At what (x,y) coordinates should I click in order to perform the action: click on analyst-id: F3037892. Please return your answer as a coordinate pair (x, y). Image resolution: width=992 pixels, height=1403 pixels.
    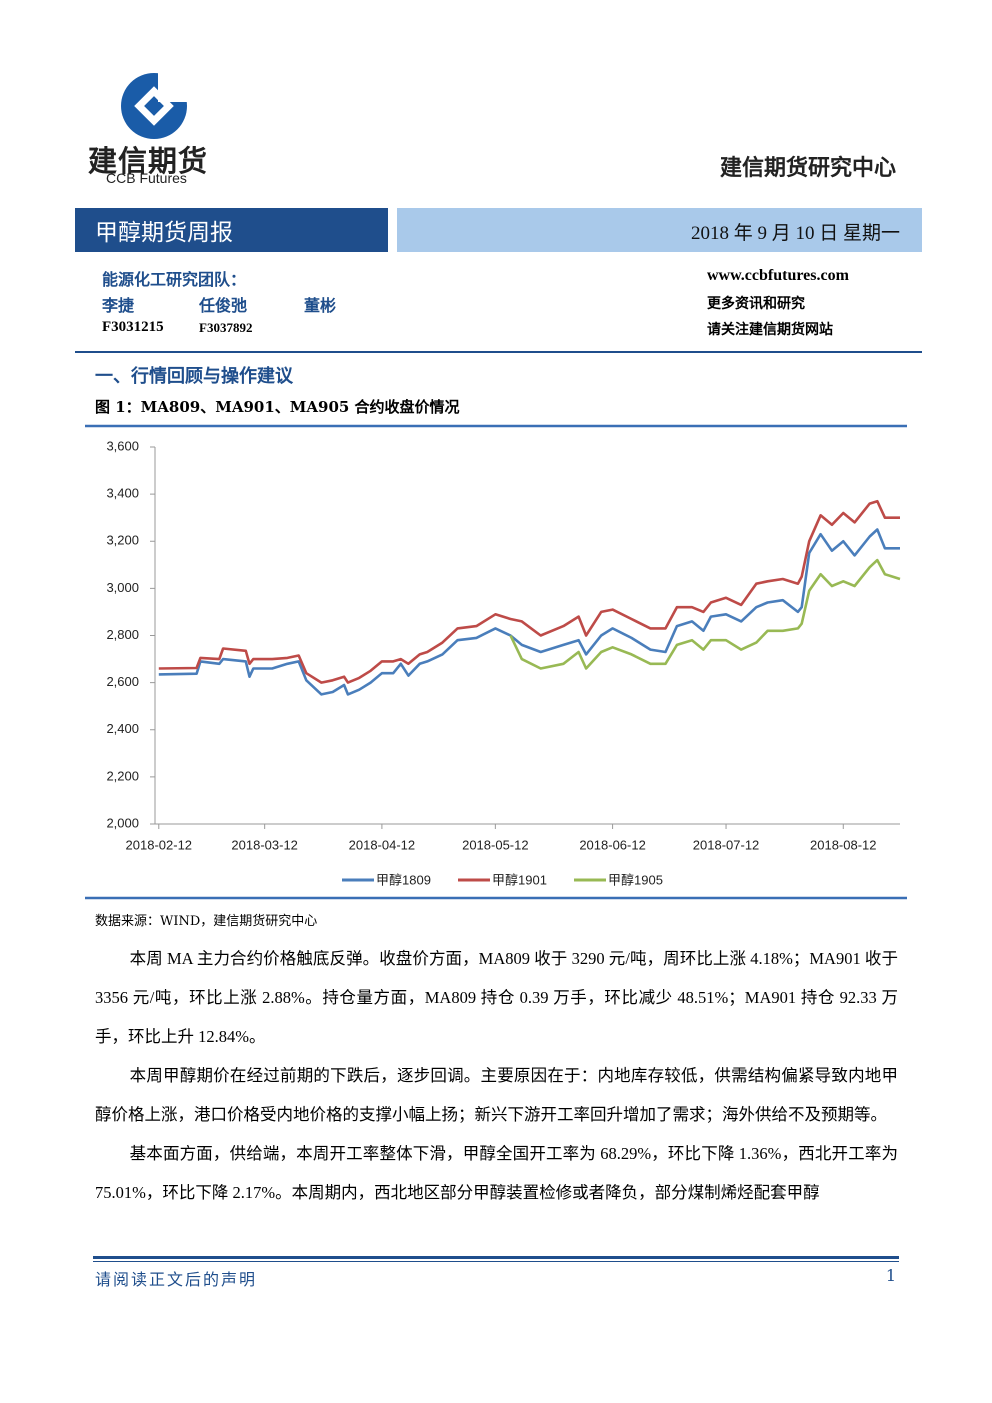
    Looking at the image, I should click on (226, 327).